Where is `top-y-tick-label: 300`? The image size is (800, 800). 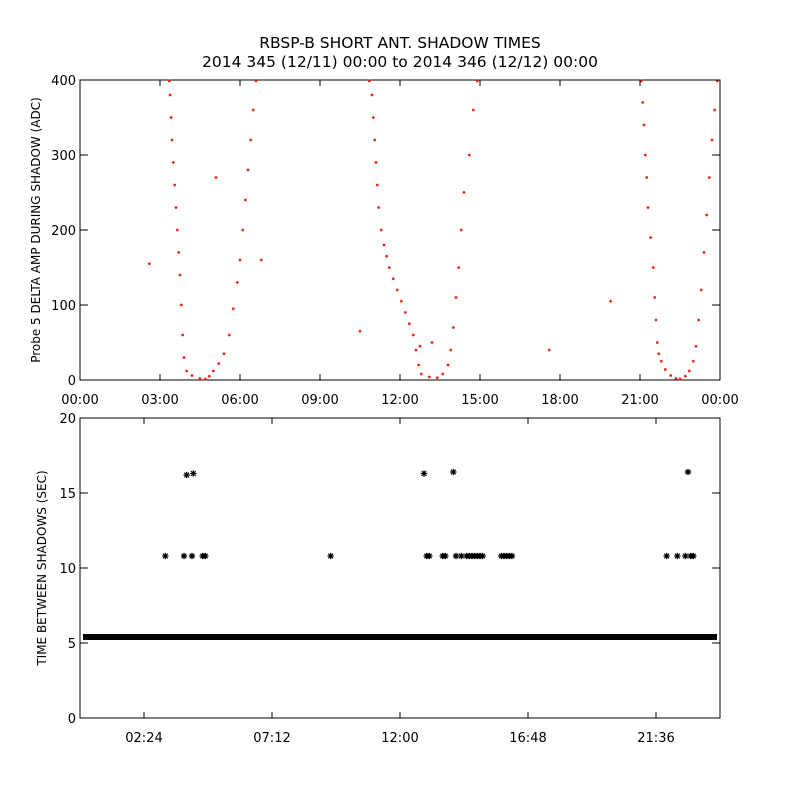 top-y-tick-label: 300 is located at coordinates (63, 156).